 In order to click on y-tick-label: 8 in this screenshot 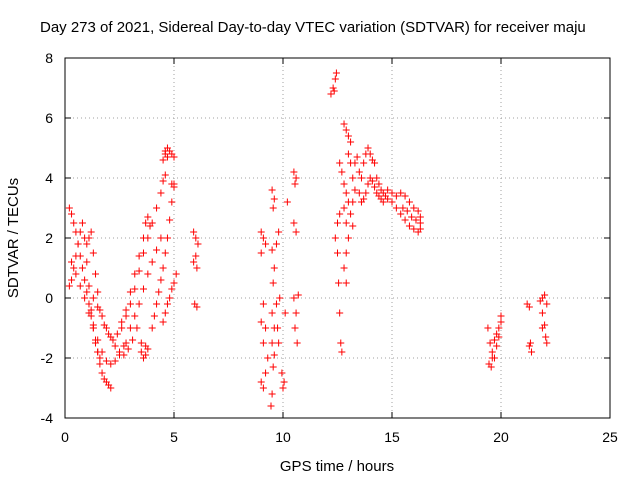, I will do `click(49, 58)`.